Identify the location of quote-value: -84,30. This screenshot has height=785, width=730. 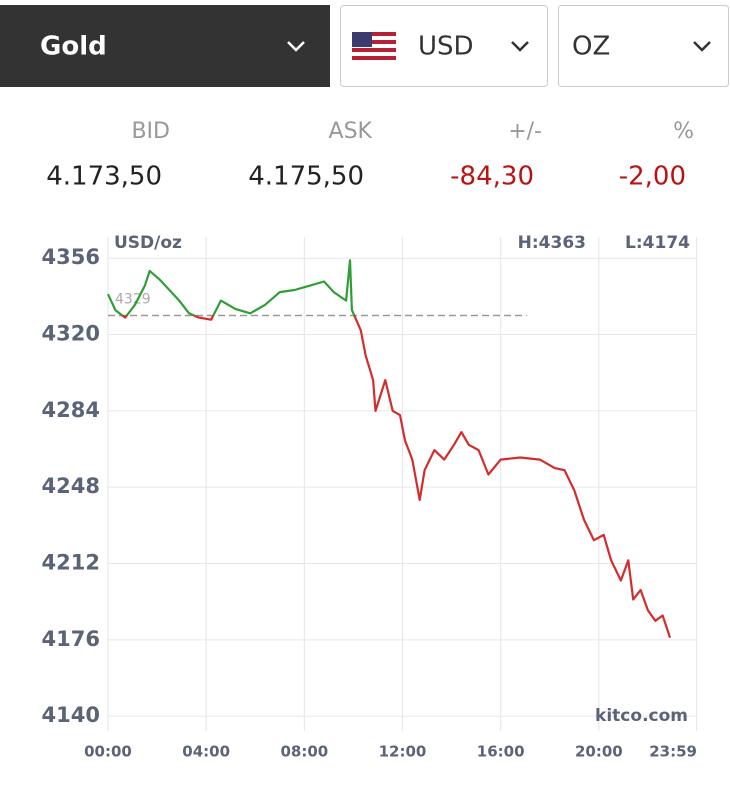
(492, 177).